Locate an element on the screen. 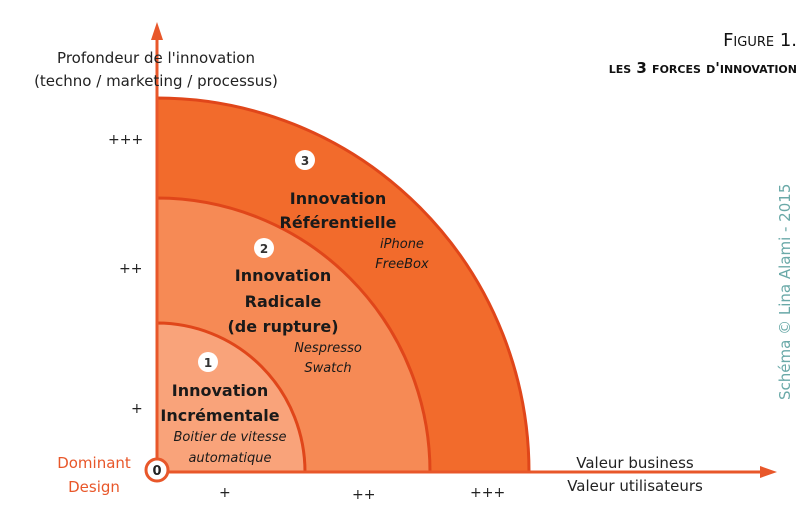  origin-circle is located at coordinates (157, 470).